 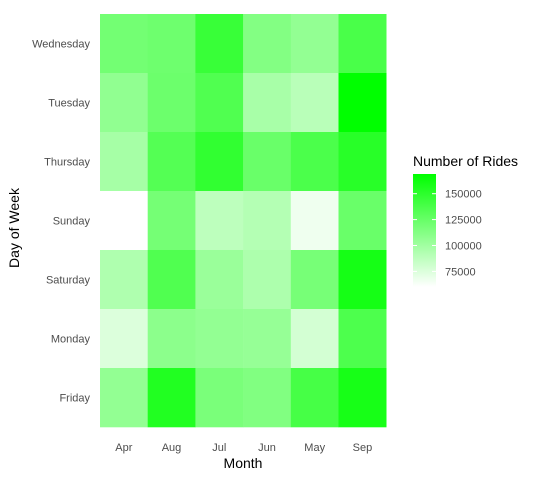 I want to click on heatmap-cell-tuesday-aug, so click(x=171, y=103).